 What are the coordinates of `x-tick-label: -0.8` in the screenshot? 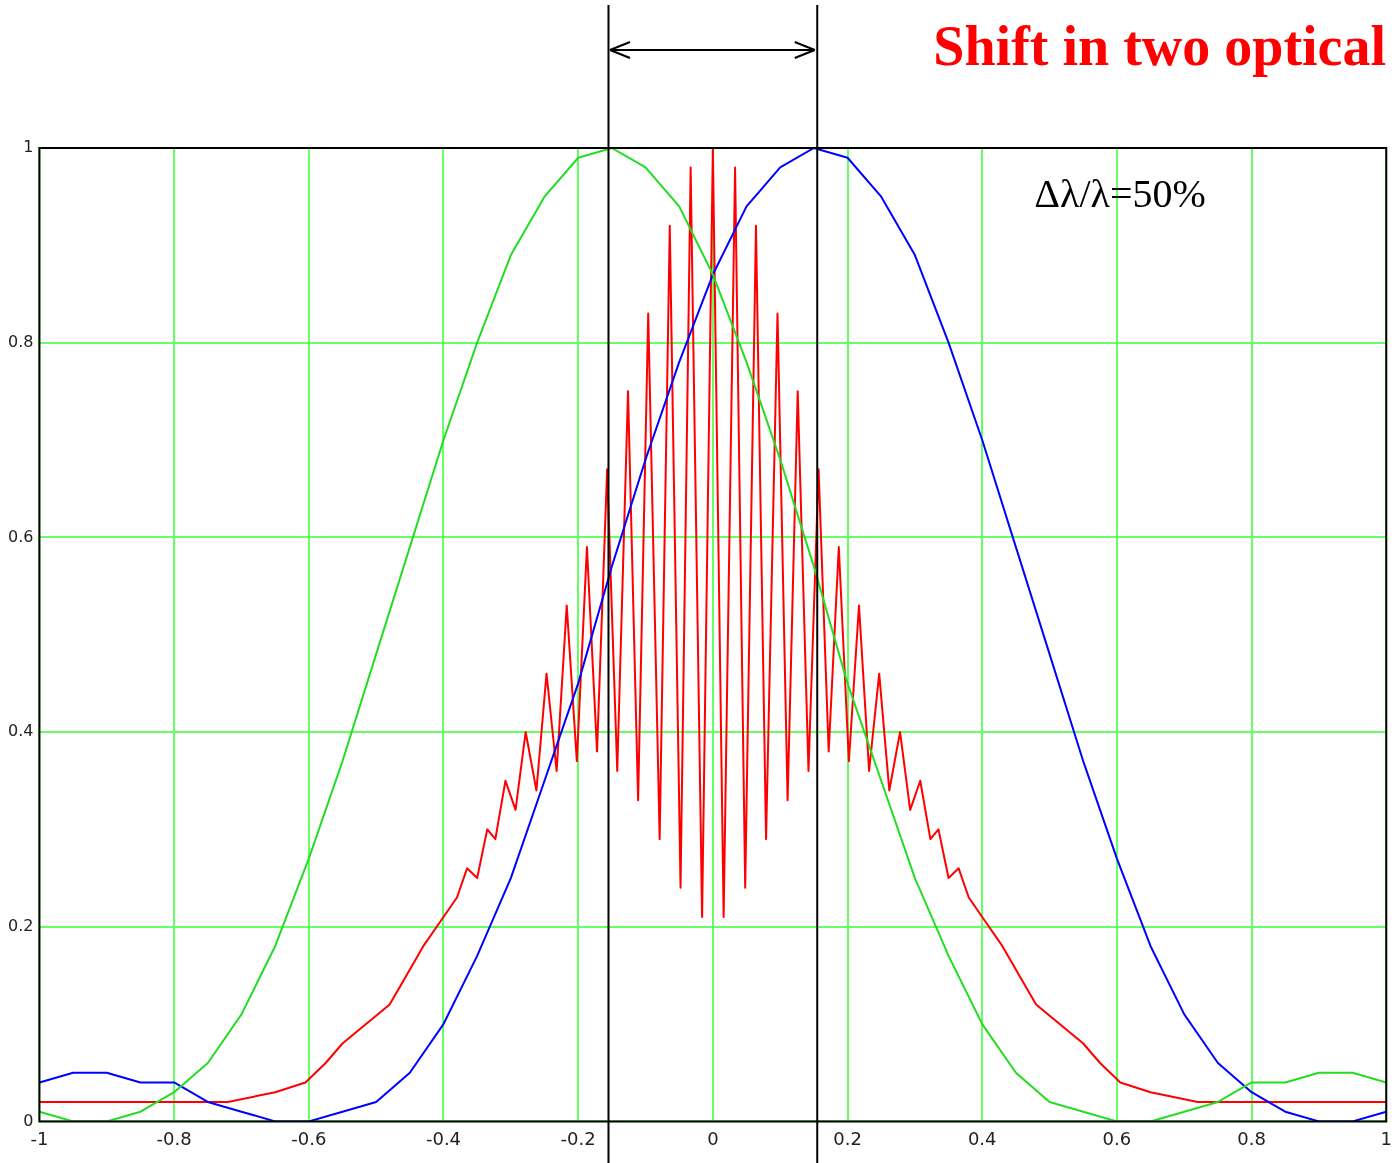 It's located at (174, 1138).